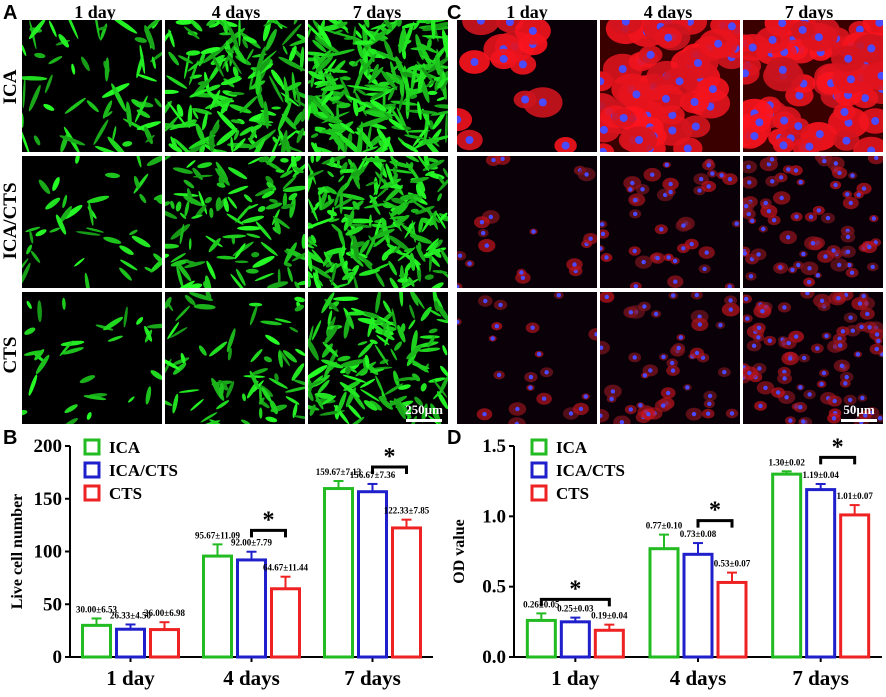  What do you see at coordinates (859, 409) in the screenshot?
I see `scale-bar-c-label: 50µm` at bounding box center [859, 409].